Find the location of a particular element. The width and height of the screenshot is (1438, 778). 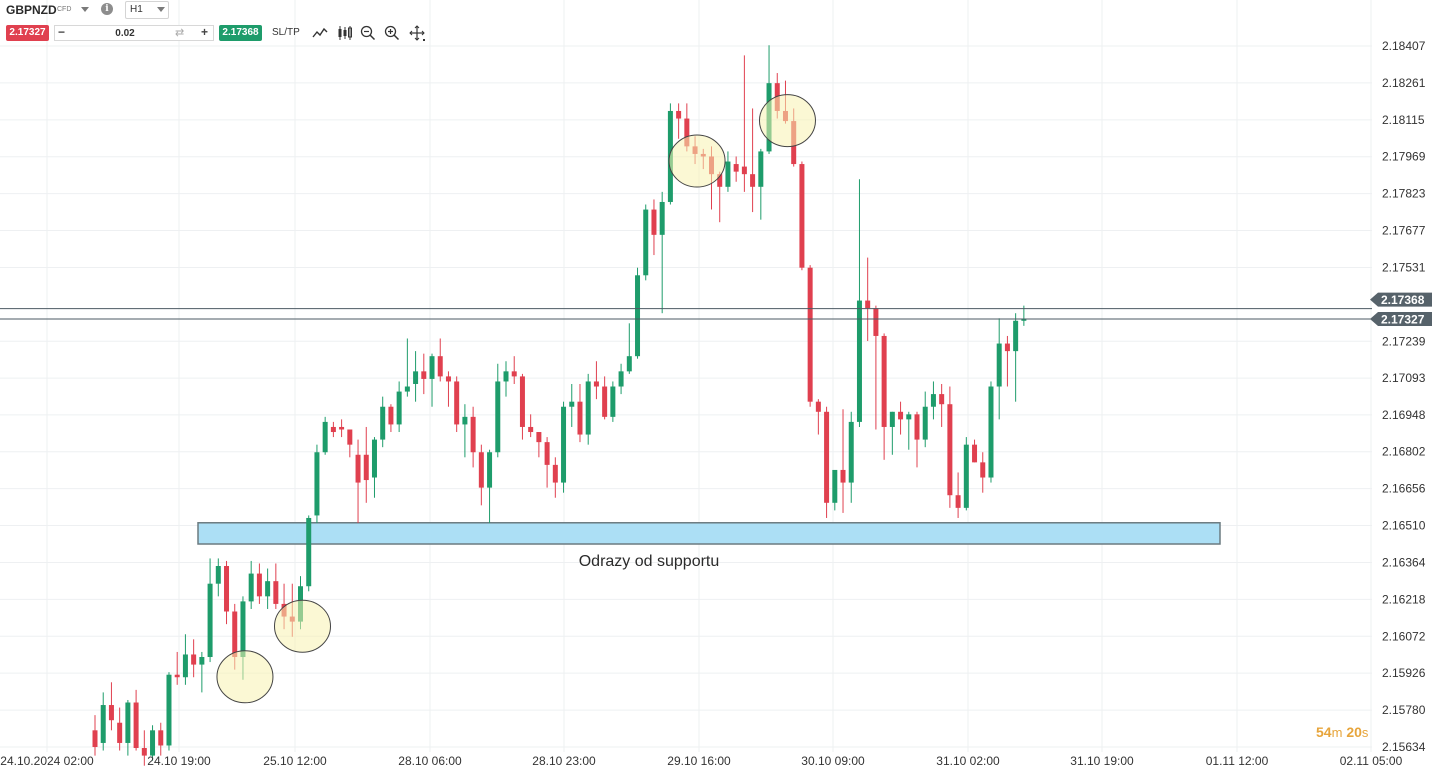

ask-price-tag is located at coordinates (1401, 299).